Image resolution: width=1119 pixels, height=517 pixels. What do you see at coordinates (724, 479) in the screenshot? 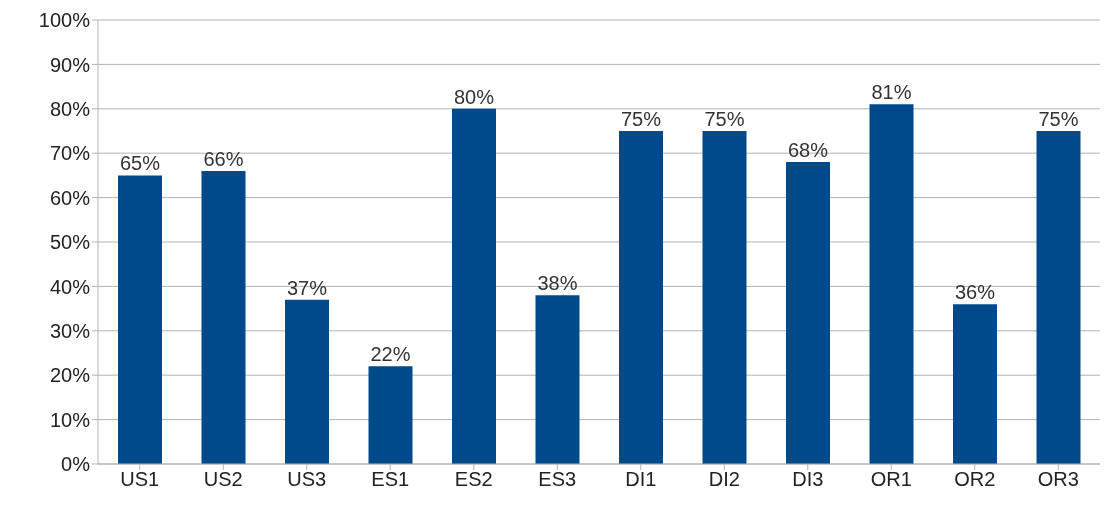
I see `x-tick-label: DI2` at bounding box center [724, 479].